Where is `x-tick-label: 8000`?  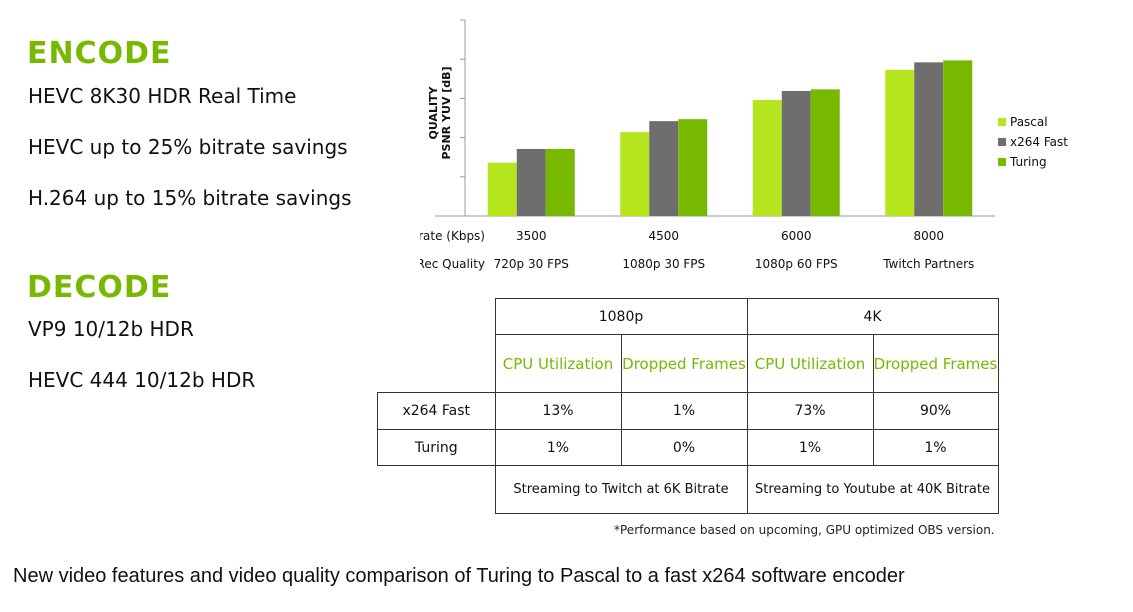 x-tick-label: 8000 is located at coordinates (928, 236).